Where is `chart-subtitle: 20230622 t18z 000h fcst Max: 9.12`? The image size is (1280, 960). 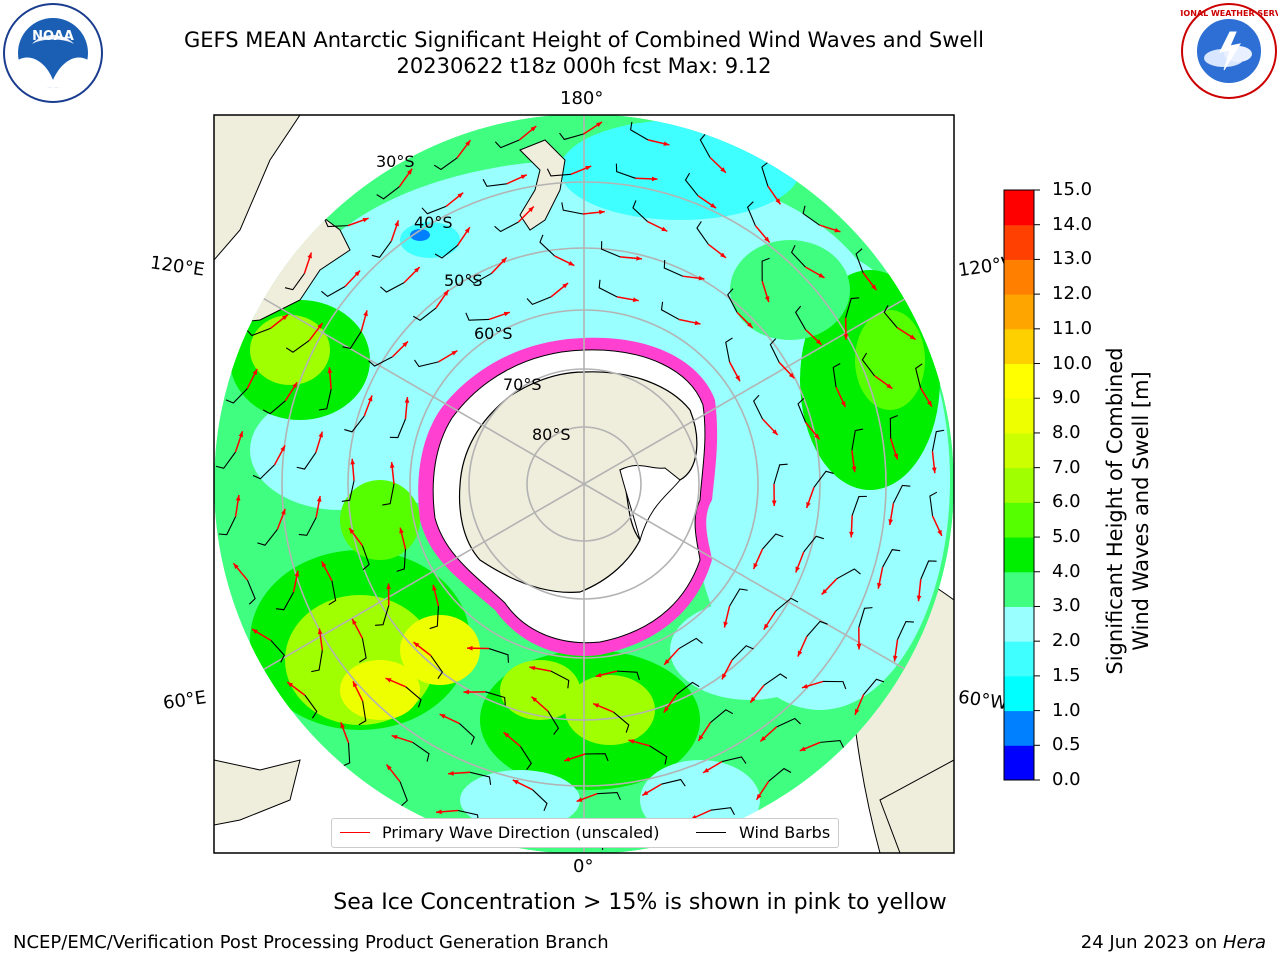
chart-subtitle: 20230622 t18z 000h fcst Max: 9.12 is located at coordinates (584, 66).